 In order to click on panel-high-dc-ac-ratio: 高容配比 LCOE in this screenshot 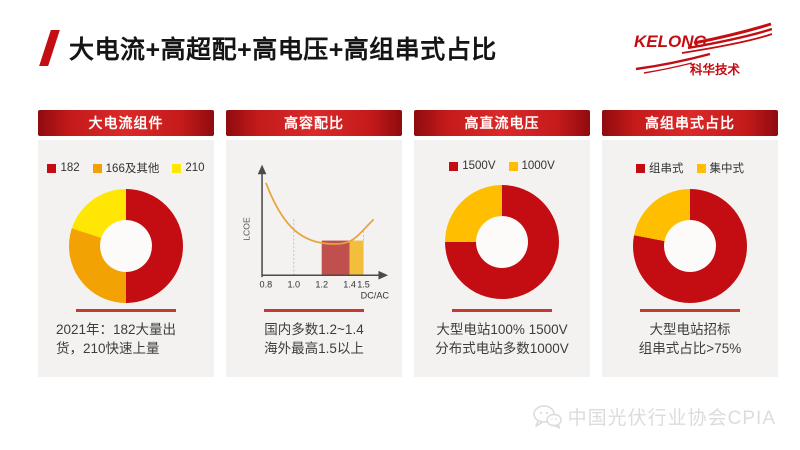, I will do `click(314, 243)`.